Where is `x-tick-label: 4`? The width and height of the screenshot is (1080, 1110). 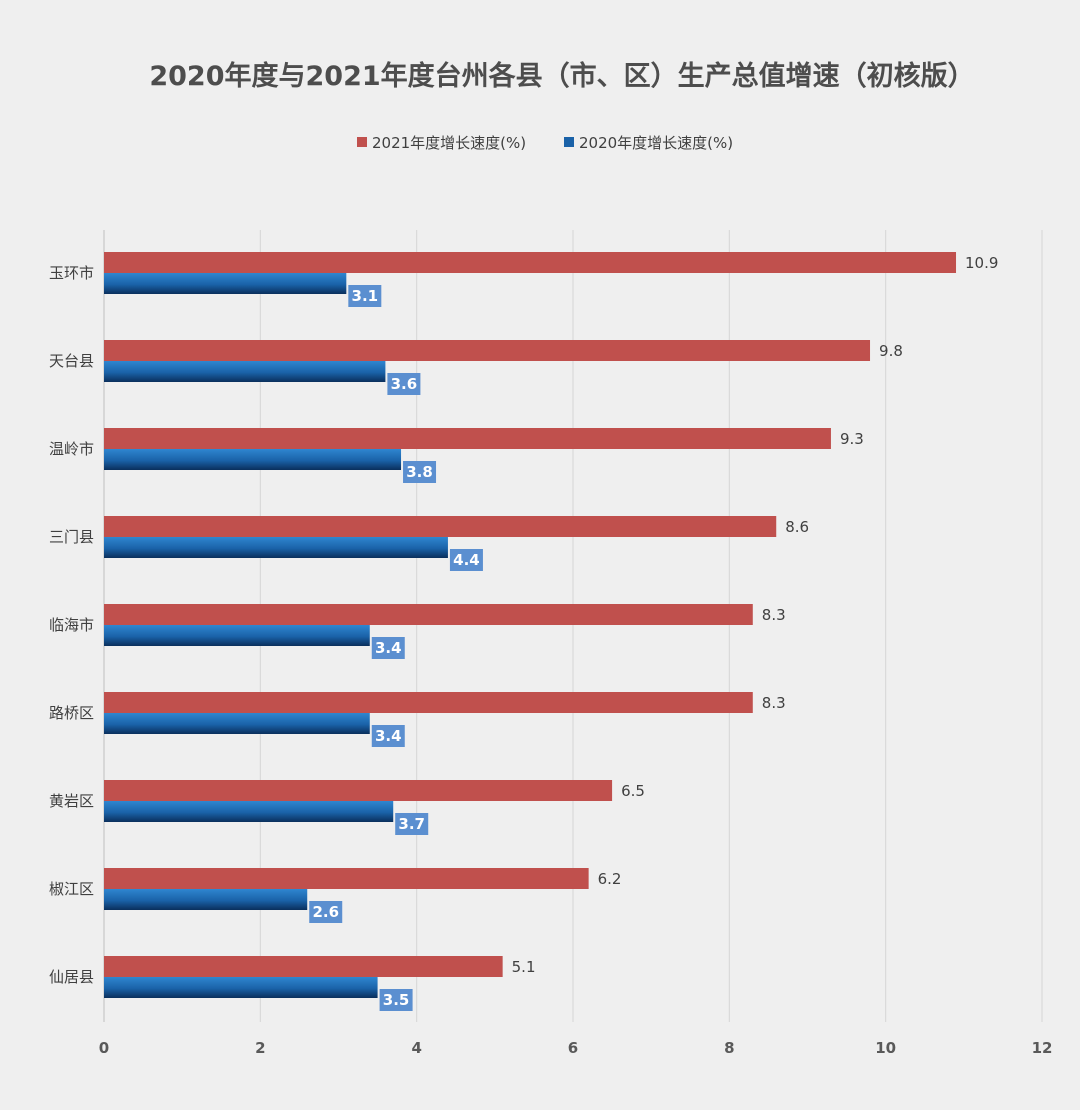
x-tick-label: 4 is located at coordinates (416, 1048).